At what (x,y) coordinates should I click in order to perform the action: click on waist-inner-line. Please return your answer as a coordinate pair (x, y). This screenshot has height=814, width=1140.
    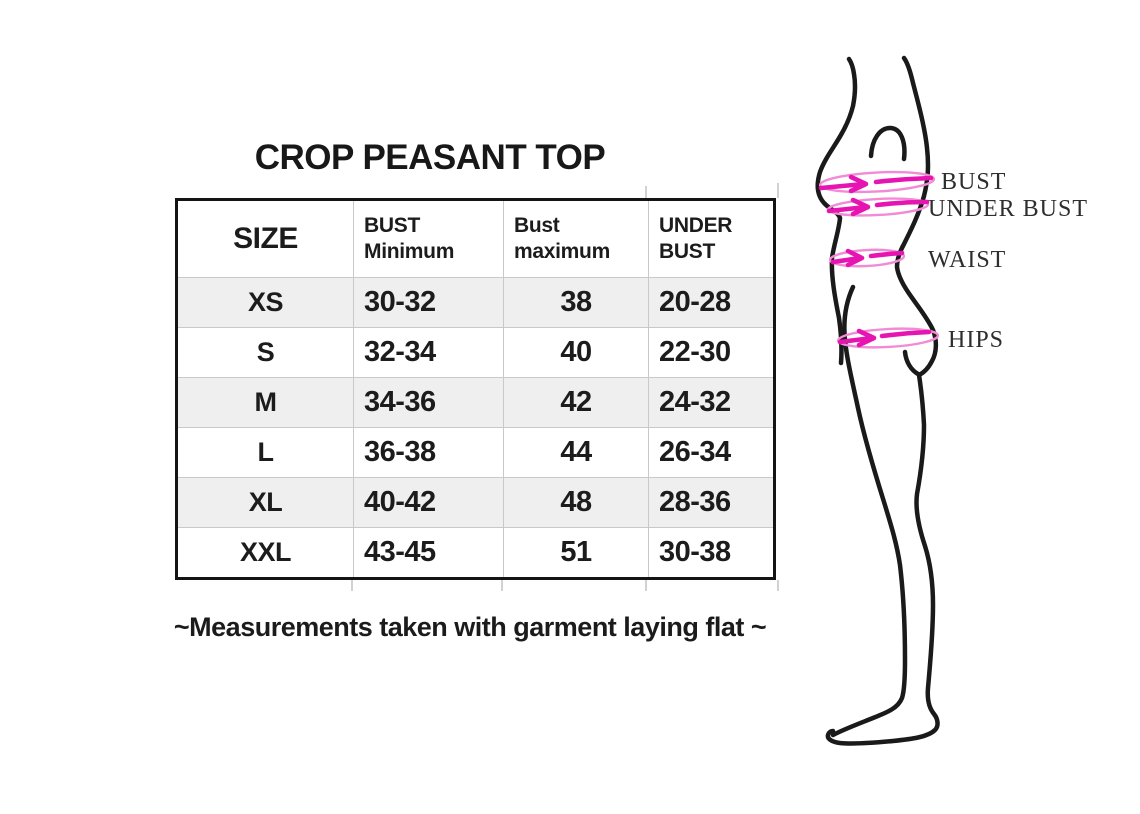
    Looking at the image, I should click on (886, 254).